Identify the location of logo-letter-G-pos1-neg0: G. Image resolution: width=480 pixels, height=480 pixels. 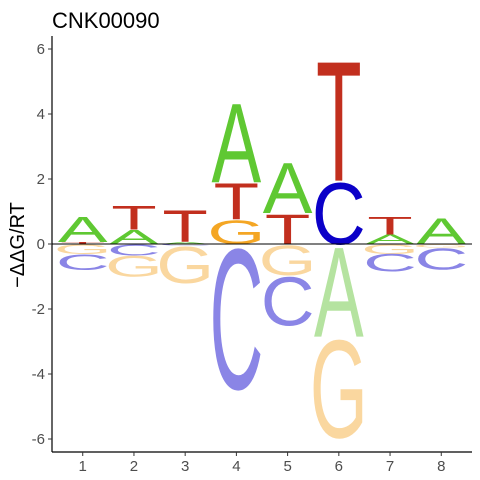
(83, 249).